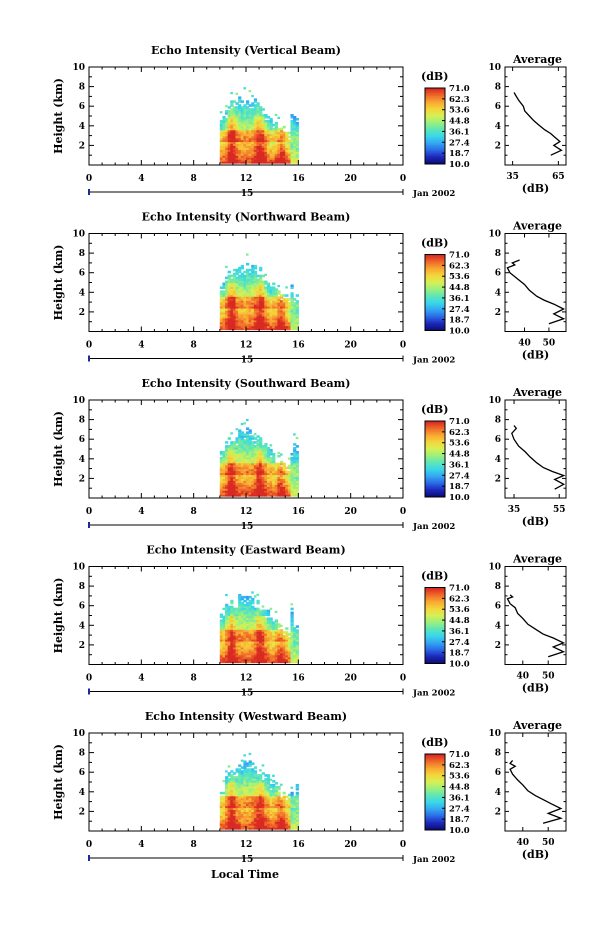 This screenshot has width=616, height=929. Describe the element at coordinates (350, 346) in the screenshot. I see `x-tick-label: 20` at that location.